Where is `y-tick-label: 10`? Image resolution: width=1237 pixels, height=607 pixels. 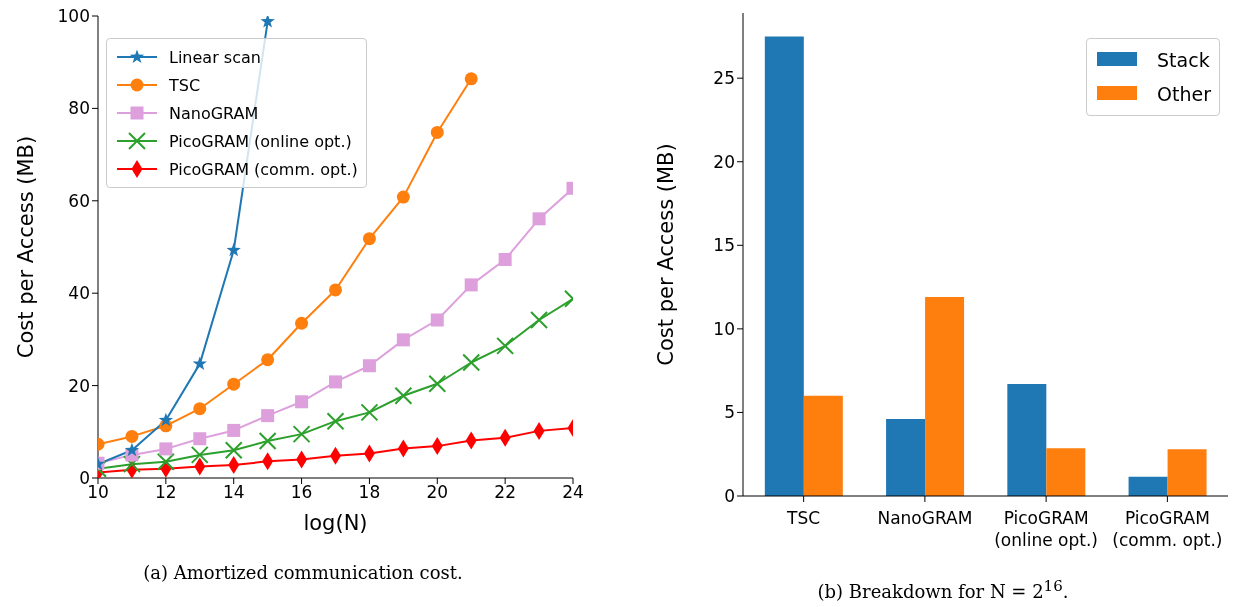
y-tick-label: 10 is located at coordinates (724, 328).